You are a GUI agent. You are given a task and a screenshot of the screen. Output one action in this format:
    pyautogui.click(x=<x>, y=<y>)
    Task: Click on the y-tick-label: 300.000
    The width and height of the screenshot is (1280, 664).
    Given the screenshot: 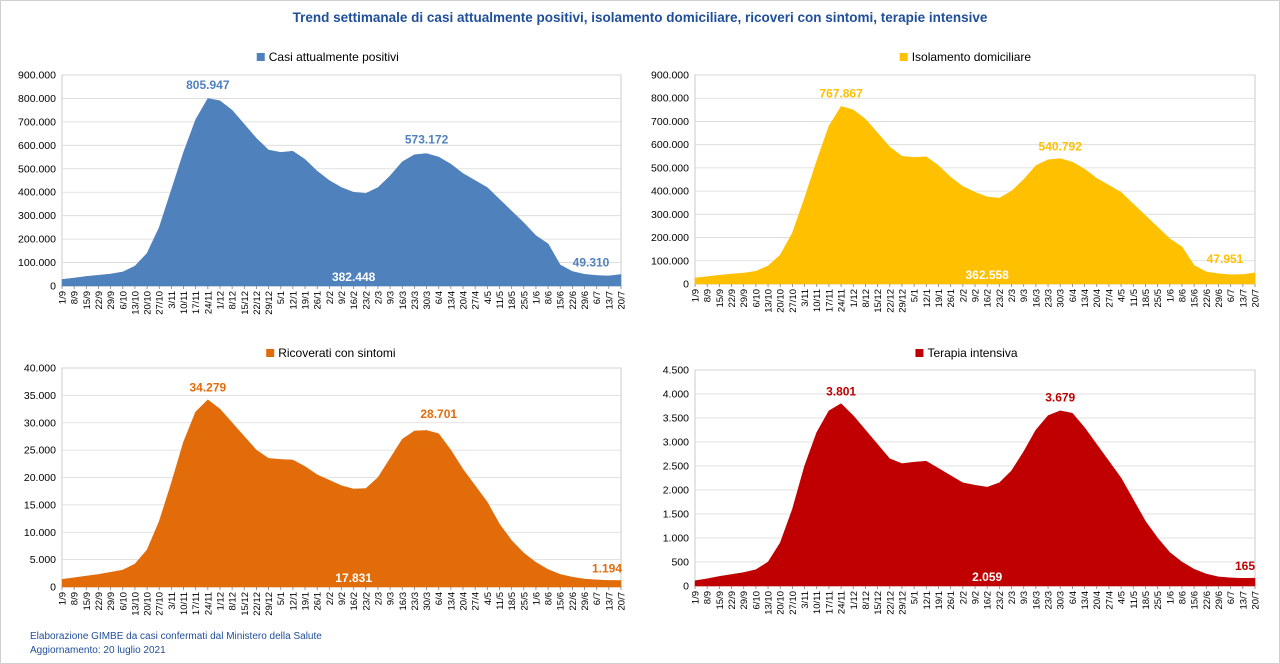 What is the action you would take?
    pyautogui.click(x=37, y=216)
    